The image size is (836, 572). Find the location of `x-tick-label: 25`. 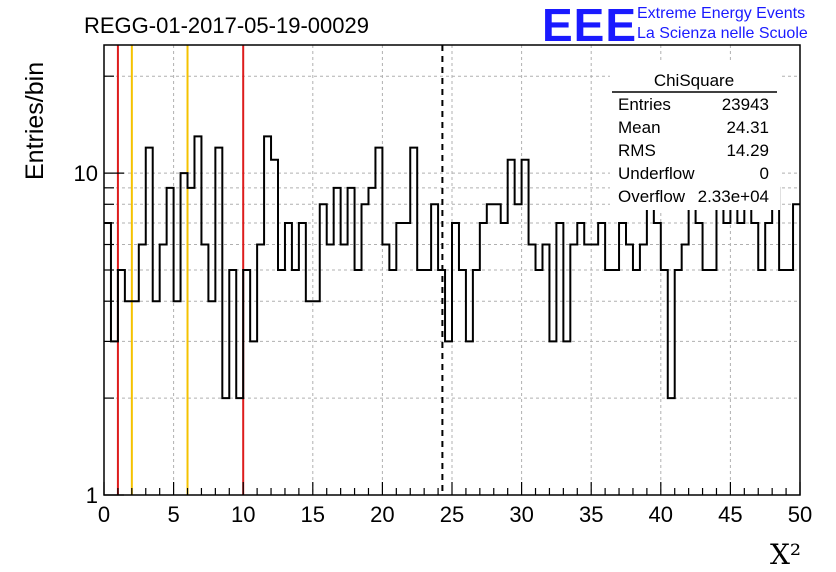

x-tick-label: 25 is located at coordinates (452, 514).